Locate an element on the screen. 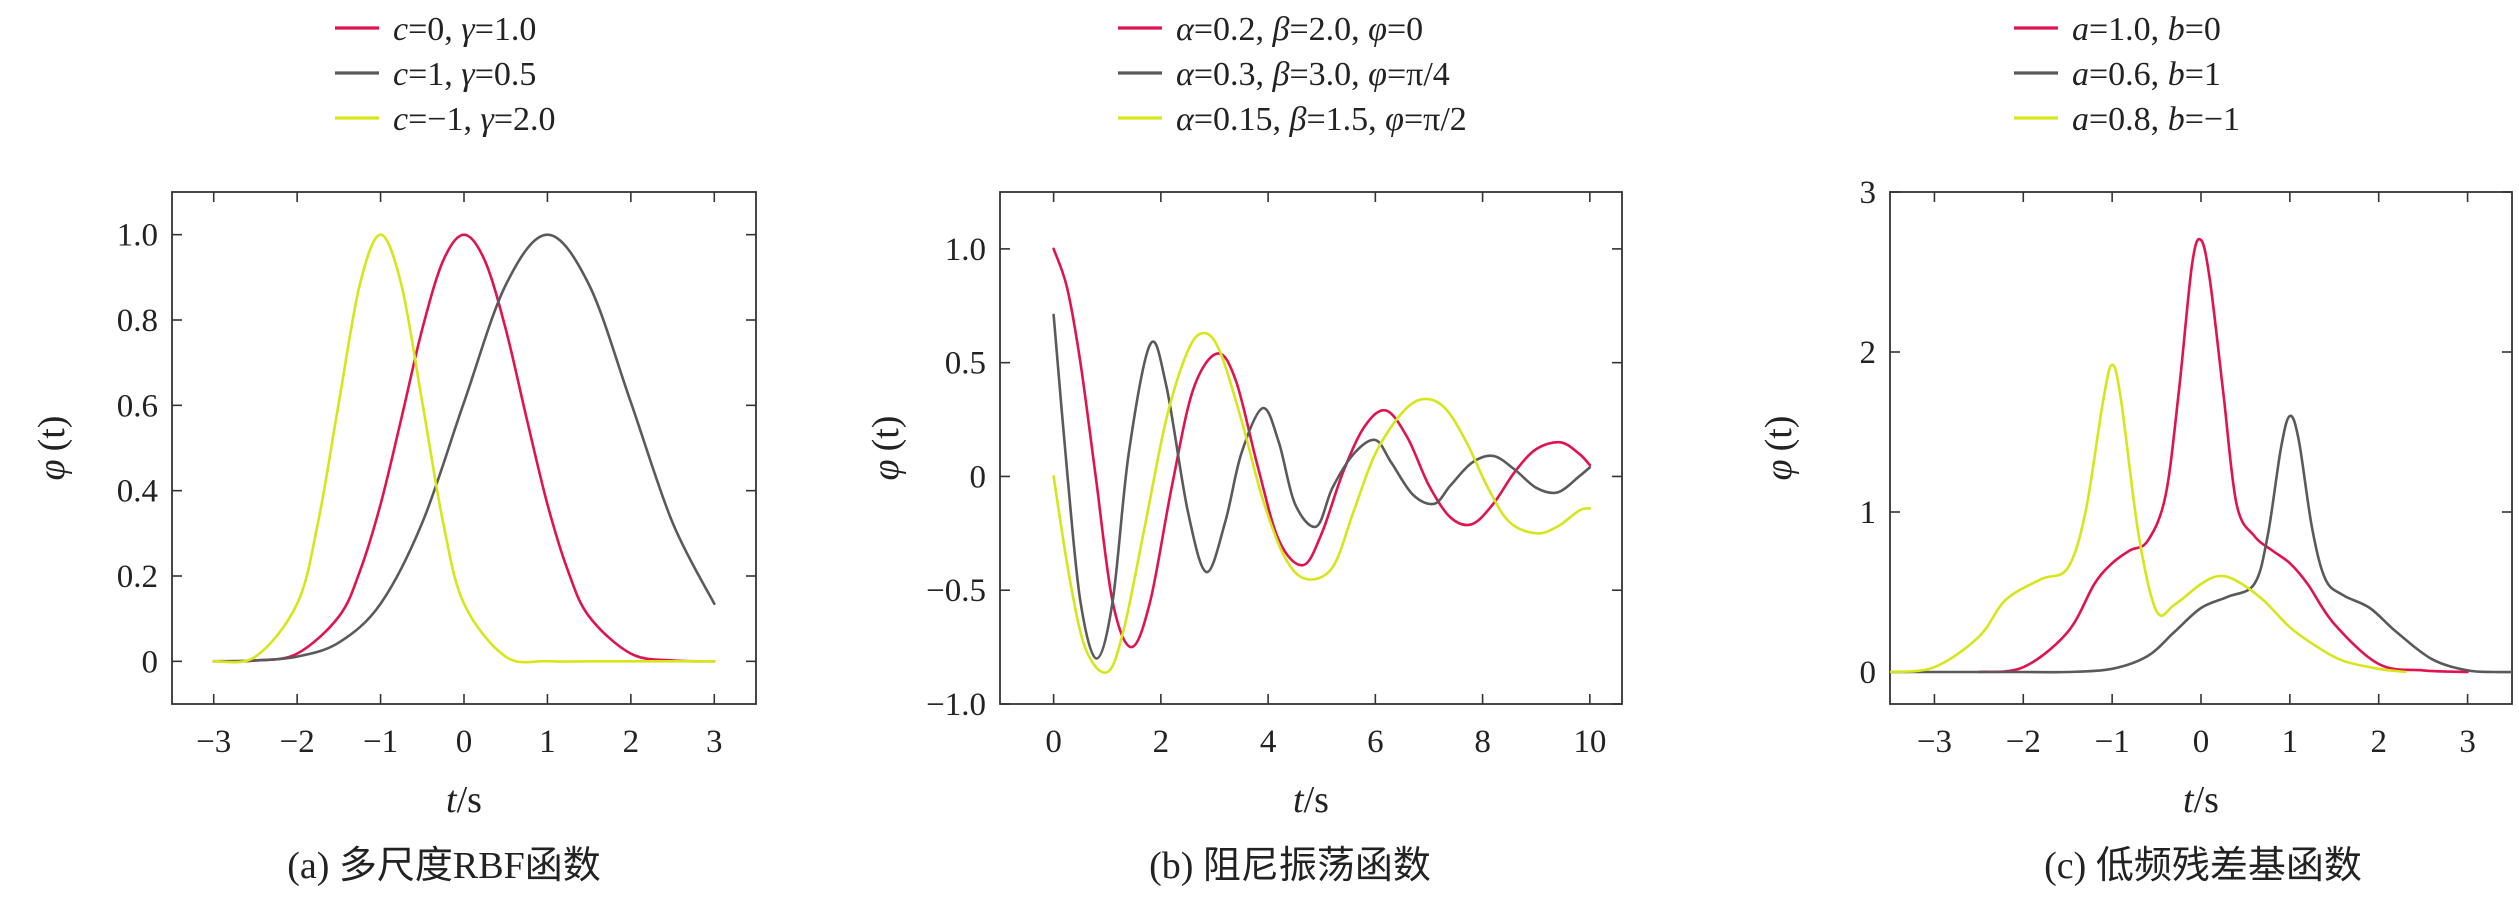 This screenshot has height=898, width=2519. x-tick-label: −3 is located at coordinates (1934, 742).